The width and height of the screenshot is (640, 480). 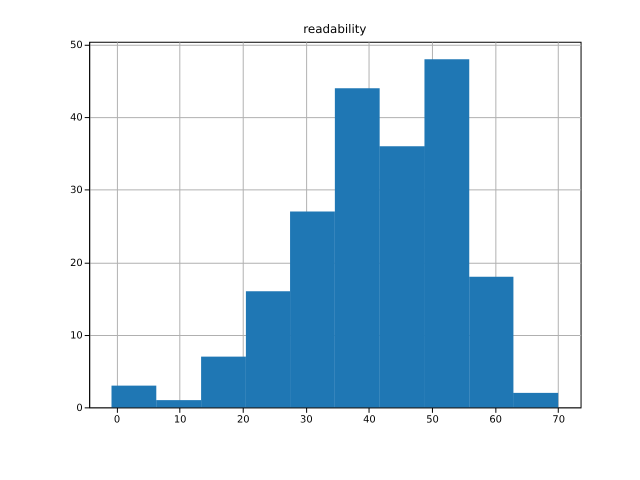 What do you see at coordinates (306, 420) in the screenshot?
I see `x-tick-label: 30` at bounding box center [306, 420].